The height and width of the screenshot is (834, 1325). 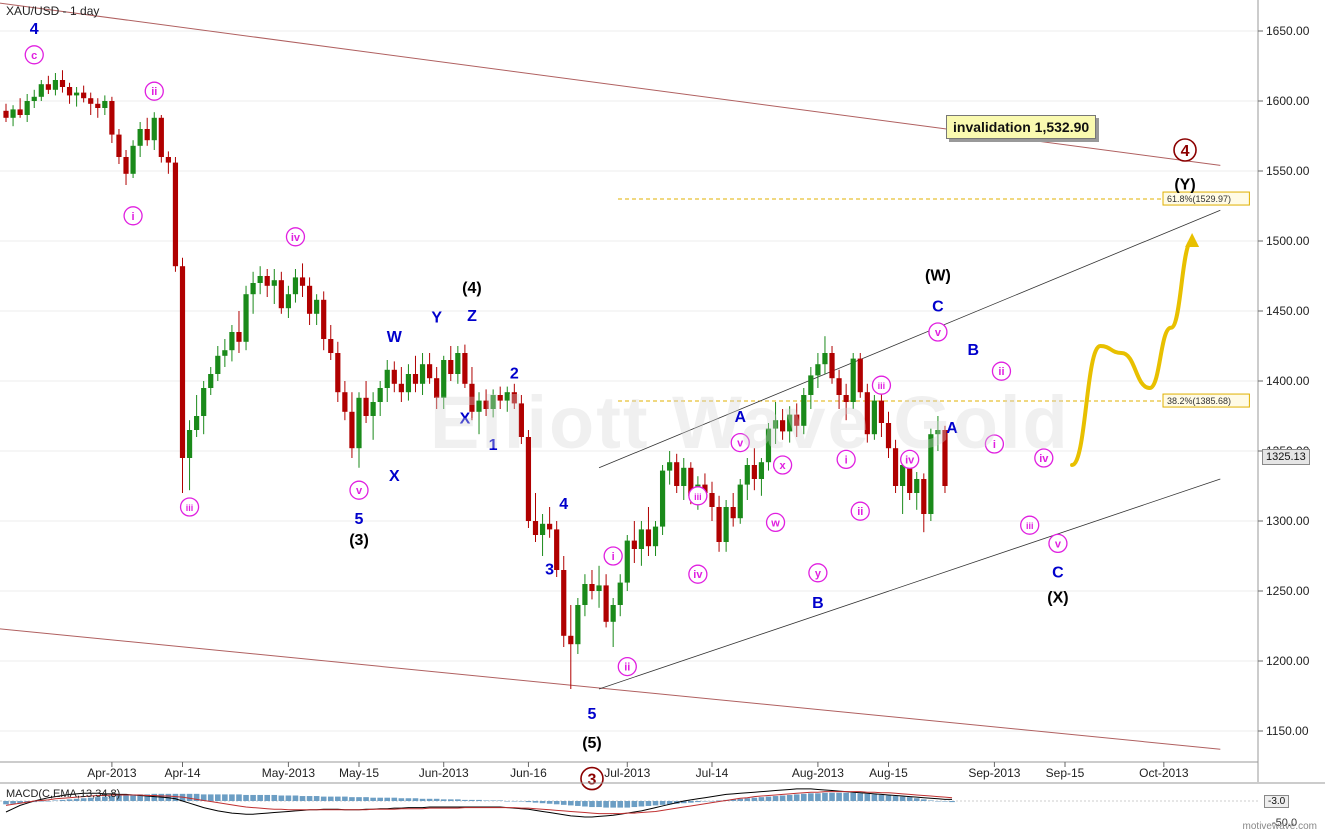 What do you see at coordinates (1199, 199) in the screenshot?
I see `fib-label: 61.8%(1529.97)` at bounding box center [1199, 199].